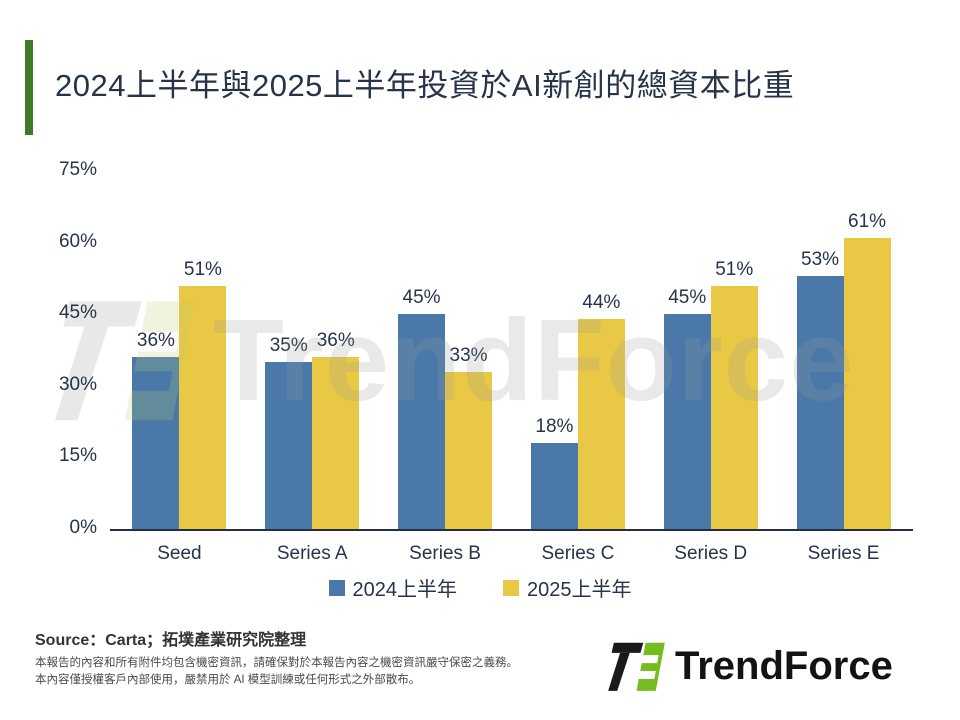 This screenshot has width=960, height=720. I want to click on bar-2024-h1-series-d: 45%, so click(687, 408).